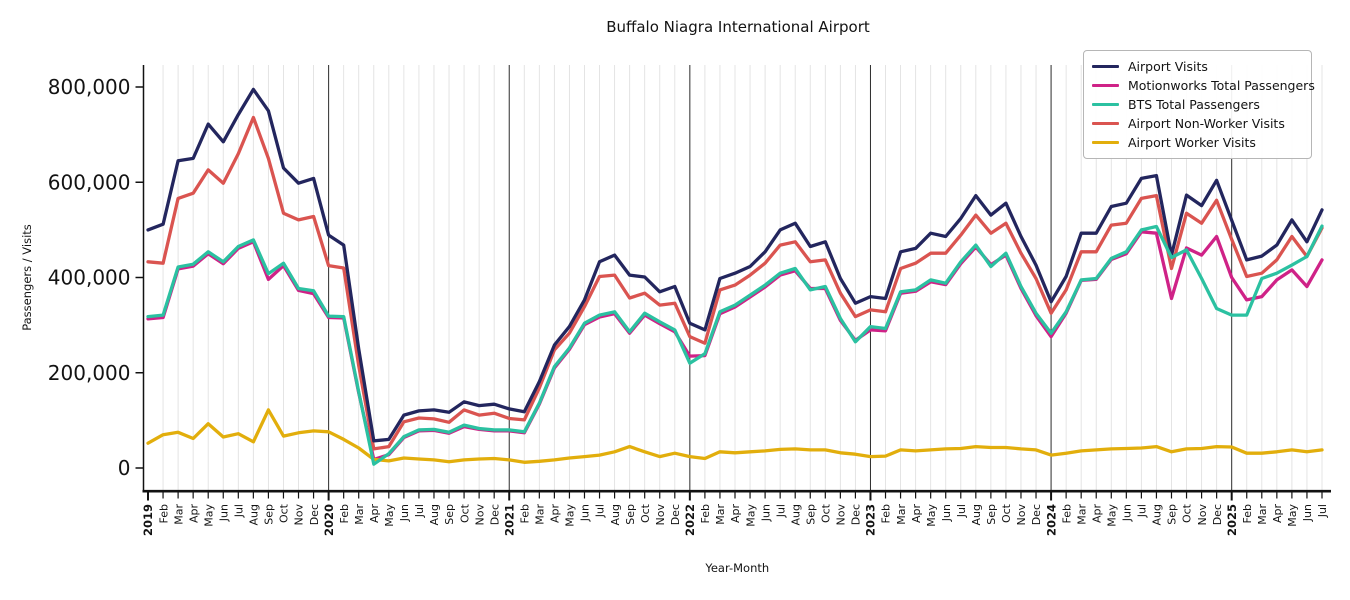 The height and width of the screenshot is (600, 1350). I want to click on legend-label: Airport Non-Worker Visits, so click(1206, 123).